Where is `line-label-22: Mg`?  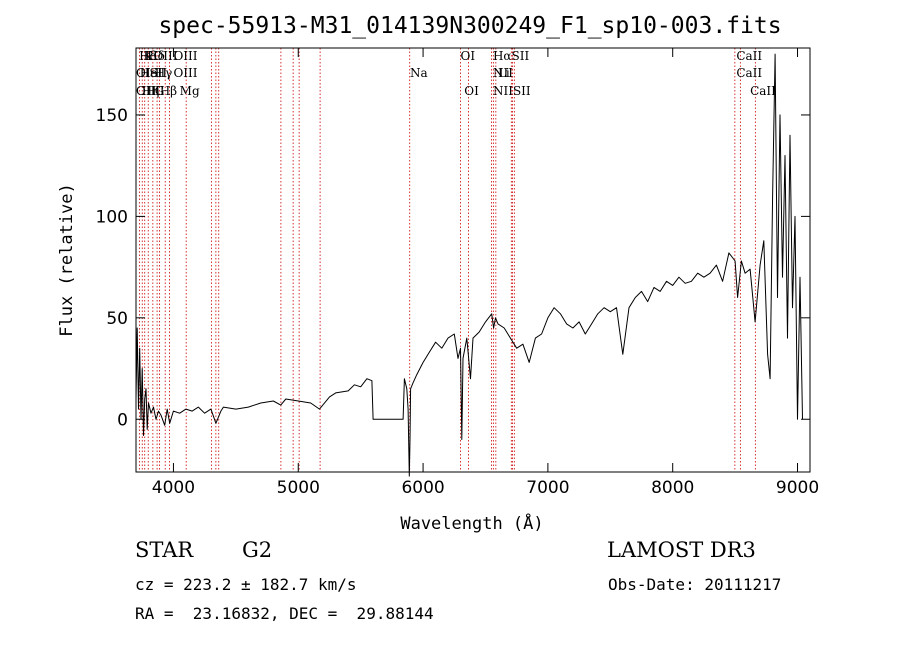 line-label-22: Mg is located at coordinates (190, 91).